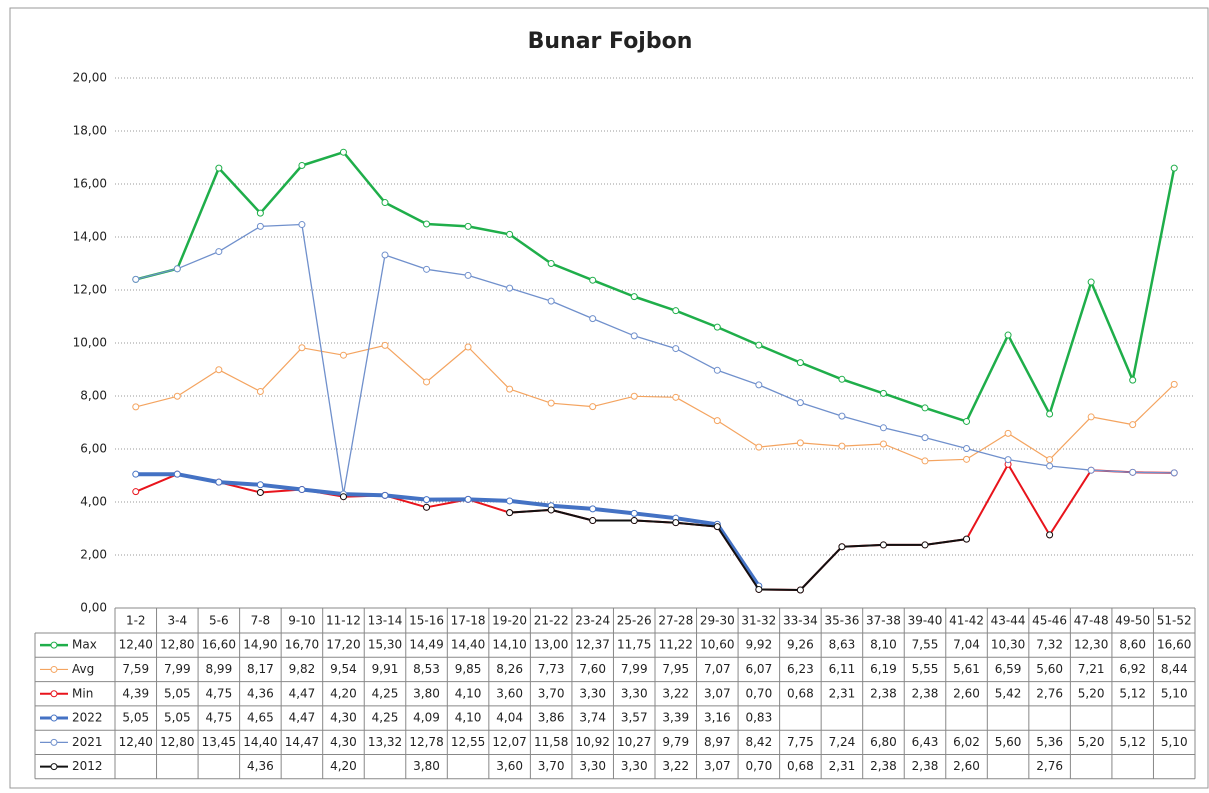 Image resolution: width=1209 pixels, height=793 pixels. I want to click on table-value: 5,42, so click(1008, 693).